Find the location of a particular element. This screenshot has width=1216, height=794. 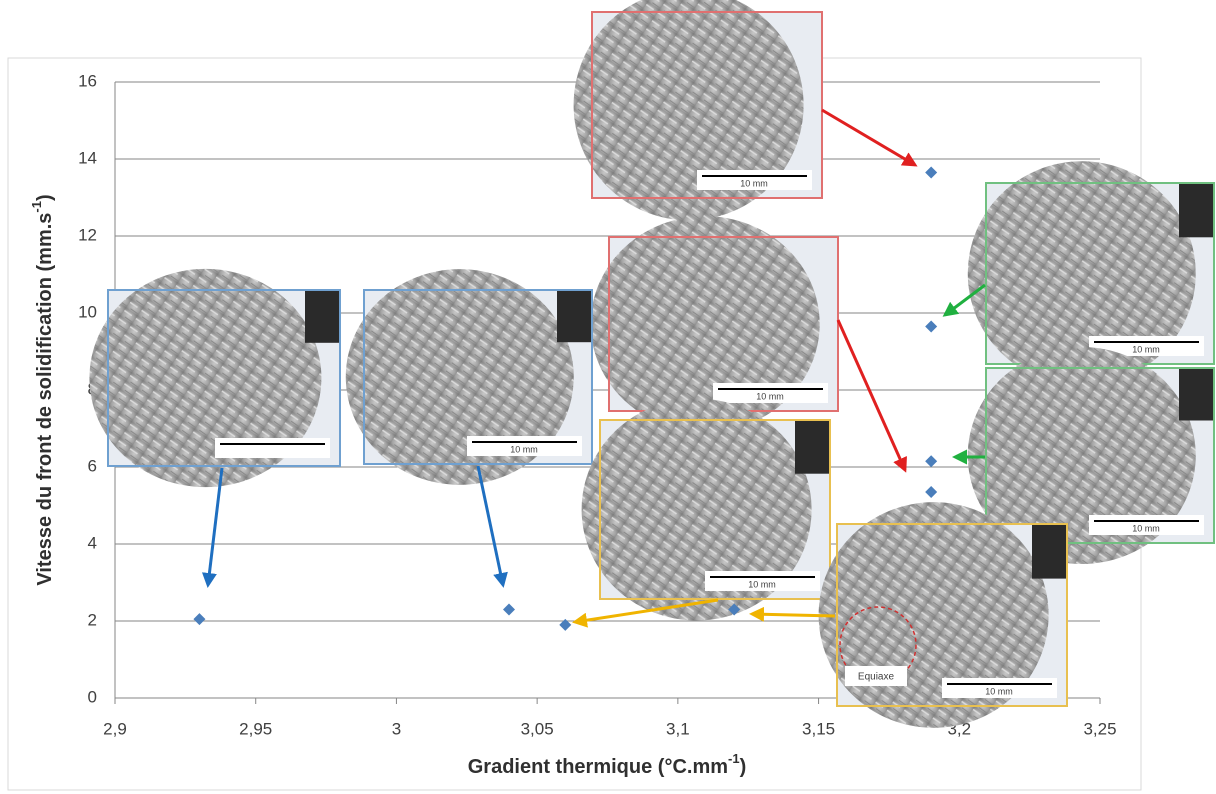

x-tick-label: 3,05 is located at coordinates (537, 728).